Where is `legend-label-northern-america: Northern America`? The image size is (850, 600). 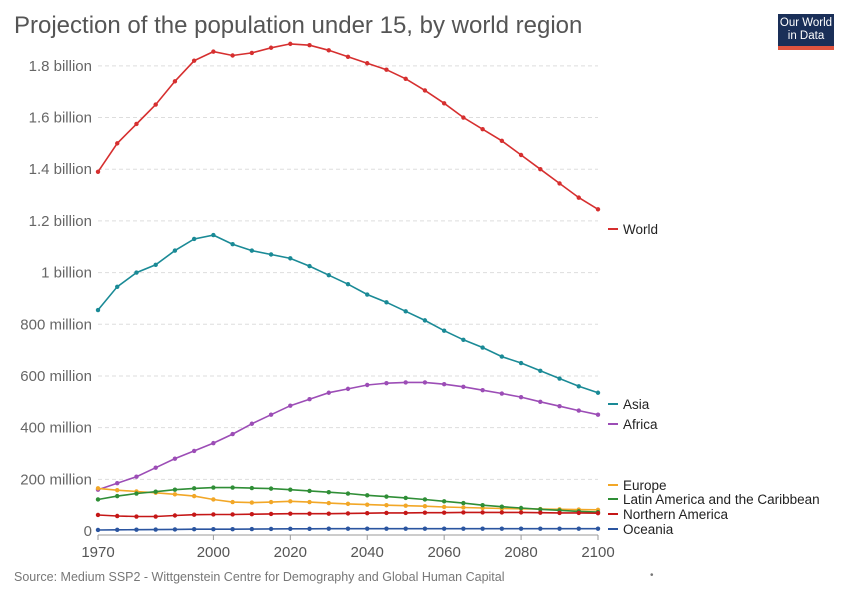 legend-label-northern-america: Northern America is located at coordinates (676, 514).